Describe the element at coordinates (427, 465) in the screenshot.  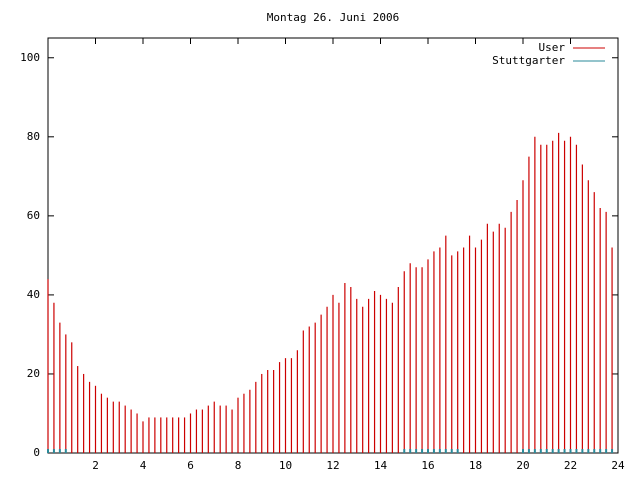
I see `x-tick-label: 16` at that location.